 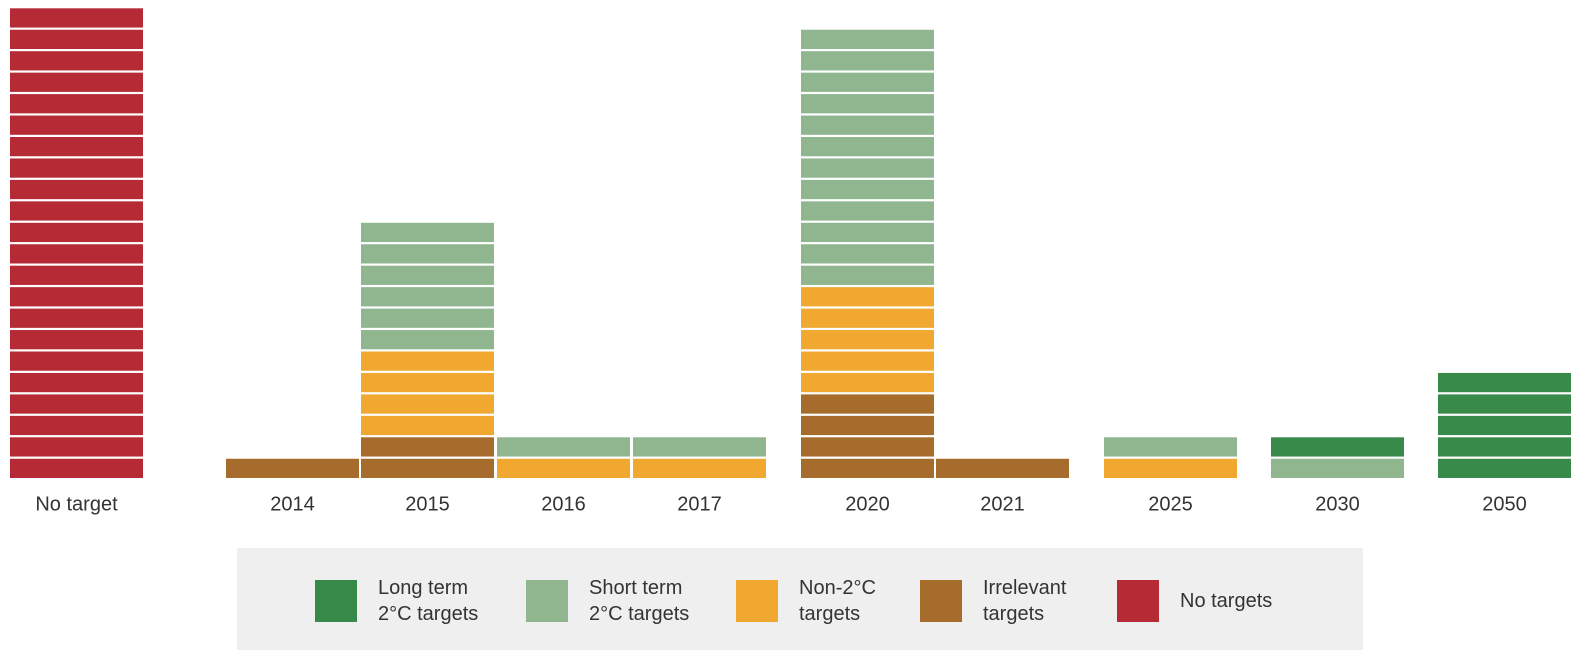 What do you see at coordinates (1226, 601) in the screenshot?
I see `legend-label: No targets` at bounding box center [1226, 601].